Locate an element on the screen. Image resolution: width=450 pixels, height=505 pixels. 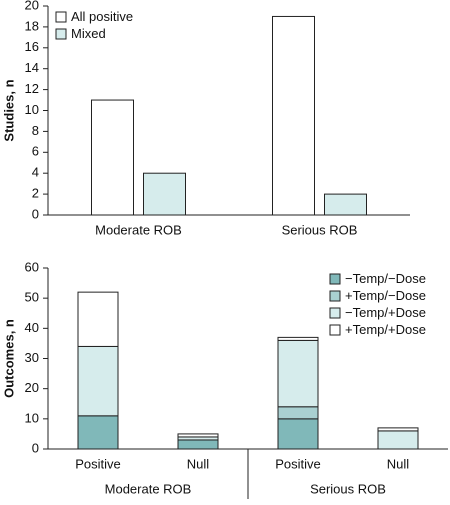
y-tick-label: 12 is located at coordinates (32, 88).